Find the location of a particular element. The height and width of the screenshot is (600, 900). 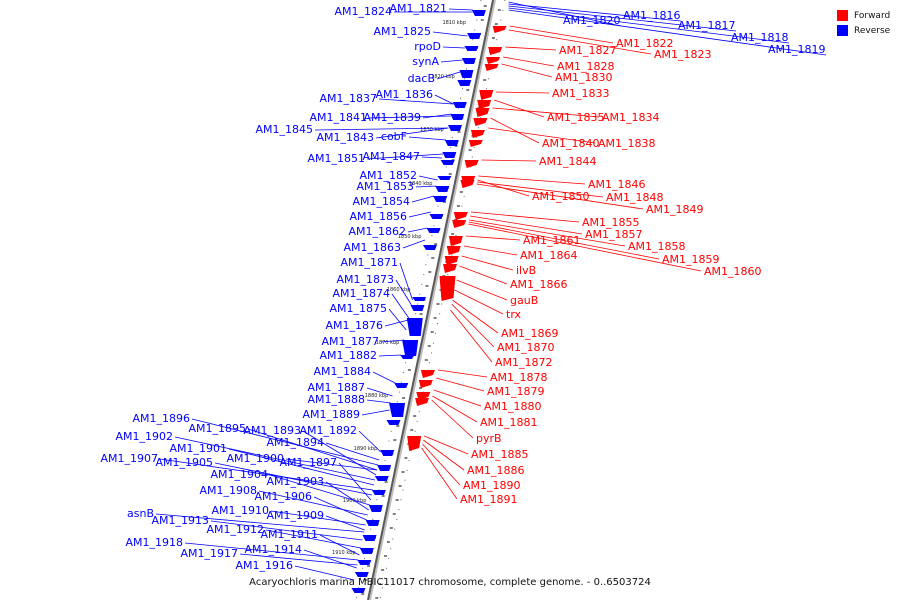

reverse-gene-label: AM1_1897 is located at coordinates (308, 462).